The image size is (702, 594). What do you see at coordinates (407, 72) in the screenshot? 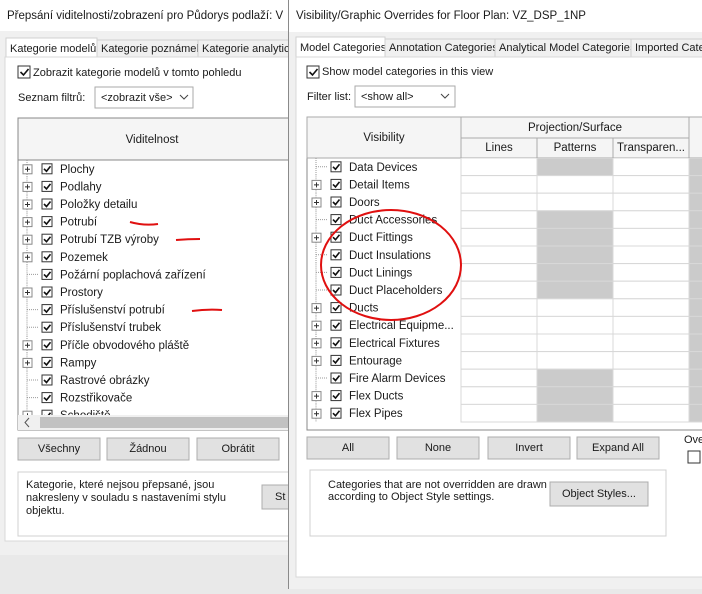
I see `checkbox-label: Show model categories in this view` at bounding box center [407, 72].